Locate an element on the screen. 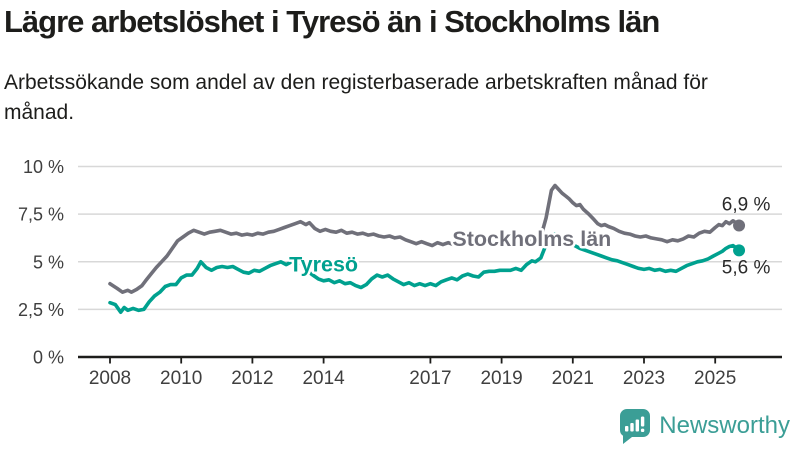  y-axis-labels: 10 % 7,5 % 5 % 2,5 % 0 % is located at coordinates (41, 262).